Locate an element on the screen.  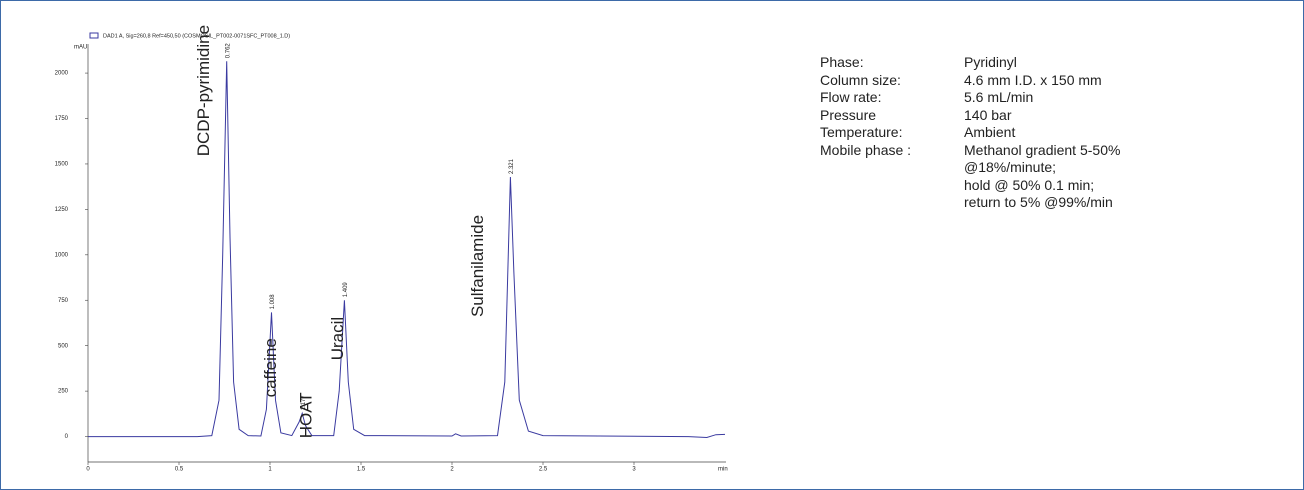
peak-time: 0.762 is located at coordinates (228, 51).